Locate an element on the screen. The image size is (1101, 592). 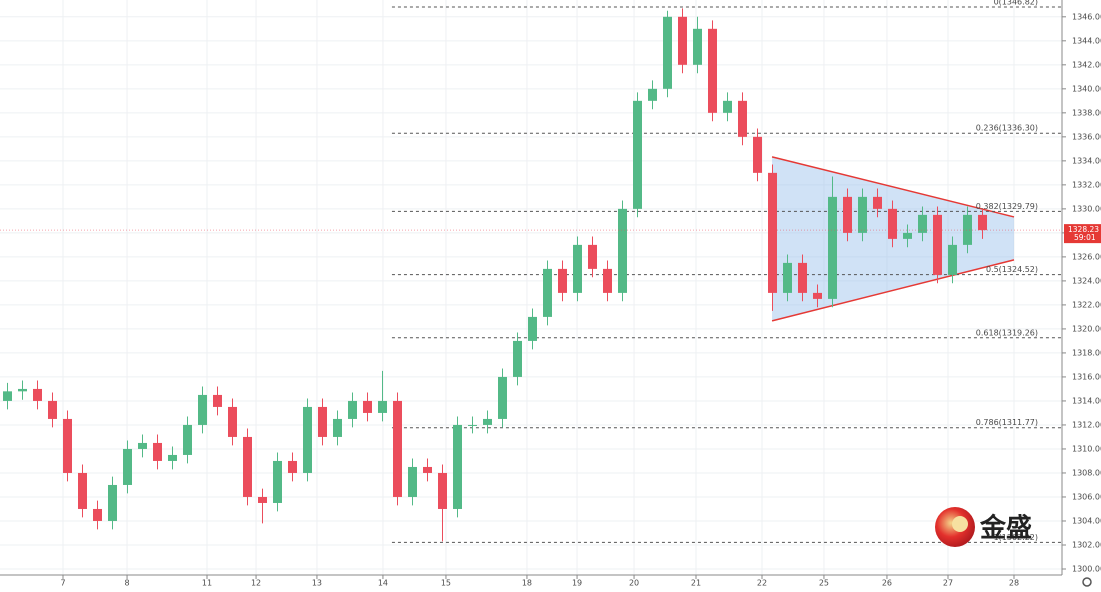
x-tick-label: 27 is located at coordinates (948, 583).